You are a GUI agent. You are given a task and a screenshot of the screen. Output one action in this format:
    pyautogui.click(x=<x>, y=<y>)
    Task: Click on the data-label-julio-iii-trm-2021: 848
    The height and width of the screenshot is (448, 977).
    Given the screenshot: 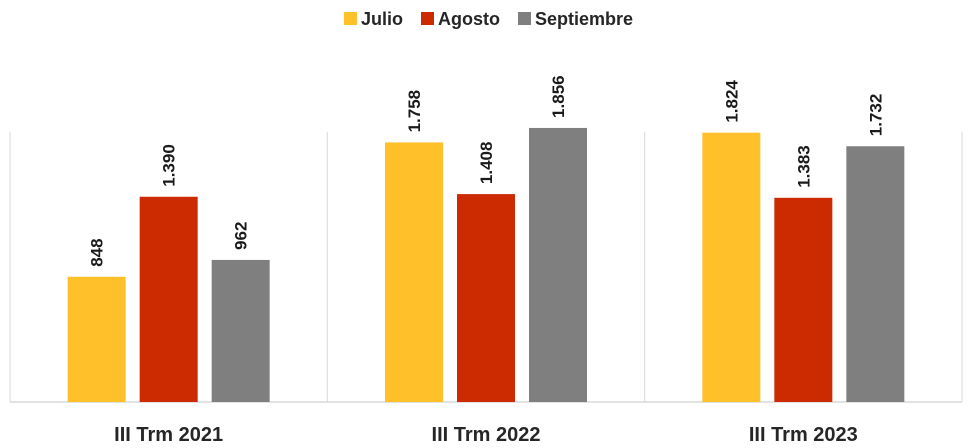 What is the action you would take?
    pyautogui.click(x=97, y=252)
    